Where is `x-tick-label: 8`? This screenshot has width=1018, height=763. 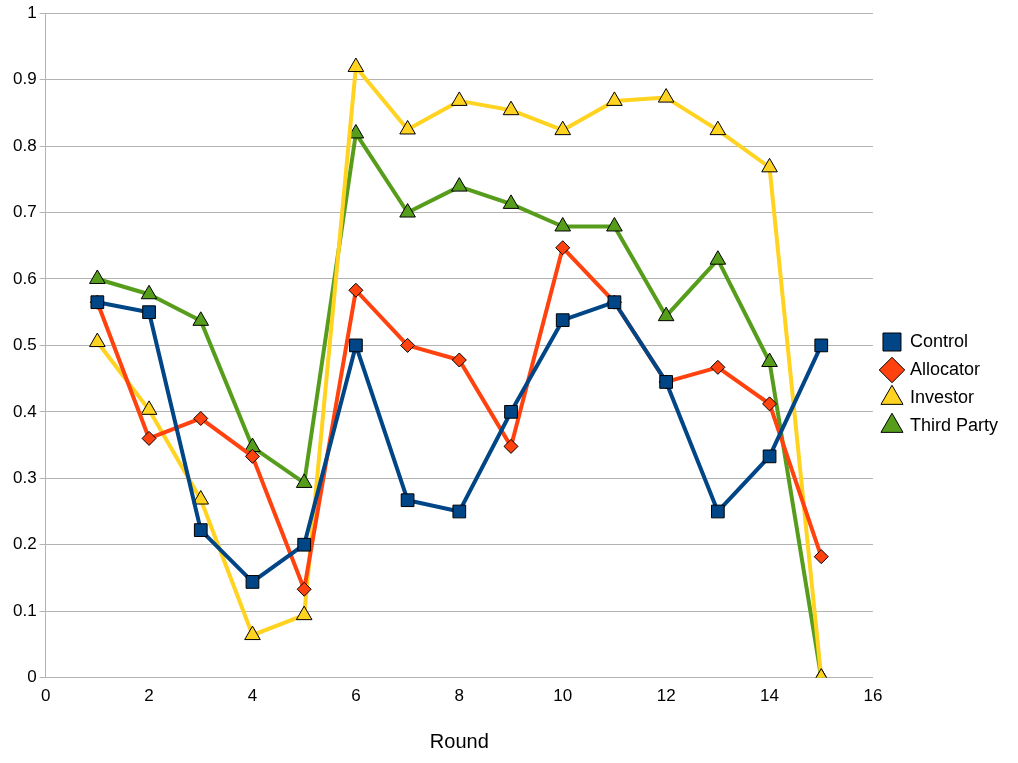
x-tick-label: 8 is located at coordinates (459, 696).